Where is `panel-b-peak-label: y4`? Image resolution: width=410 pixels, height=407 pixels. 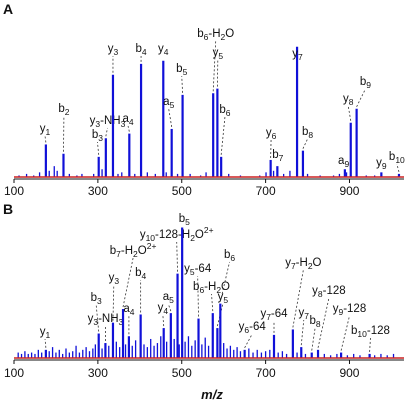
panel-b-peak-label: y4 is located at coordinates (163, 309).